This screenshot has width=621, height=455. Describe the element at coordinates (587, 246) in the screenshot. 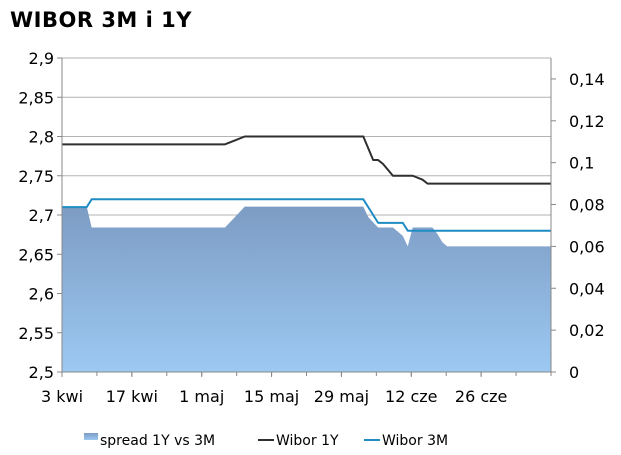

I see `right-tick-label: 0,06` at that location.